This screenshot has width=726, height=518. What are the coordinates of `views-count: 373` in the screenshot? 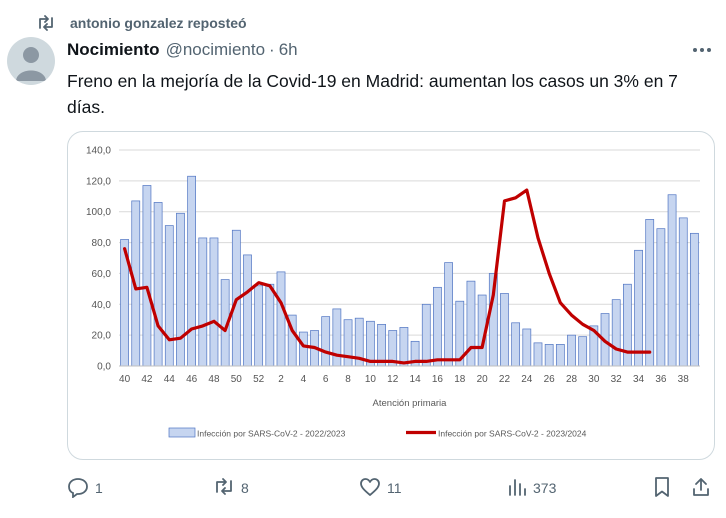 It's located at (545, 488).